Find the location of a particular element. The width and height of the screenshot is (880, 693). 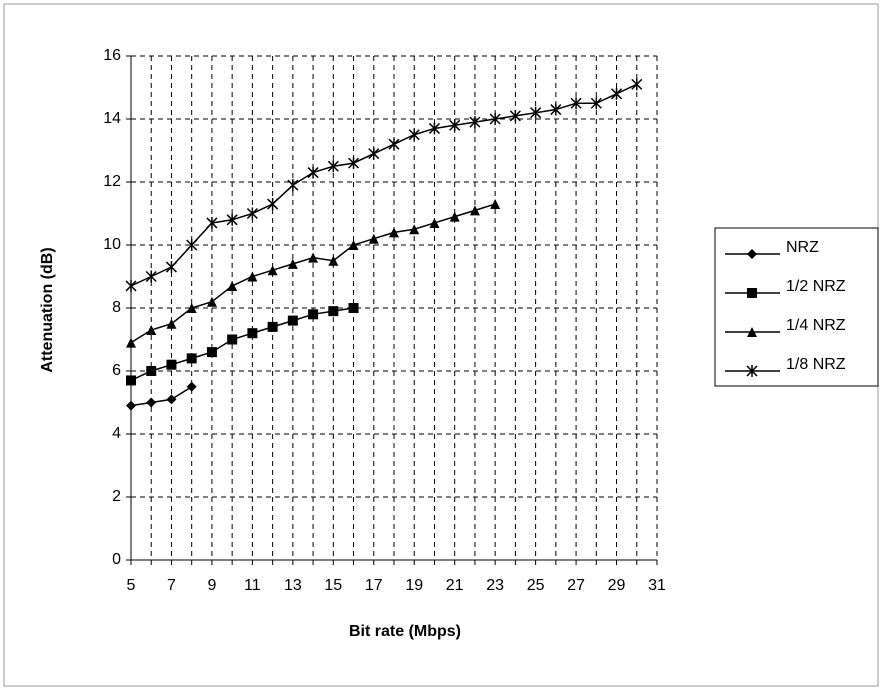

x-tick-label: 17 is located at coordinates (374, 585).